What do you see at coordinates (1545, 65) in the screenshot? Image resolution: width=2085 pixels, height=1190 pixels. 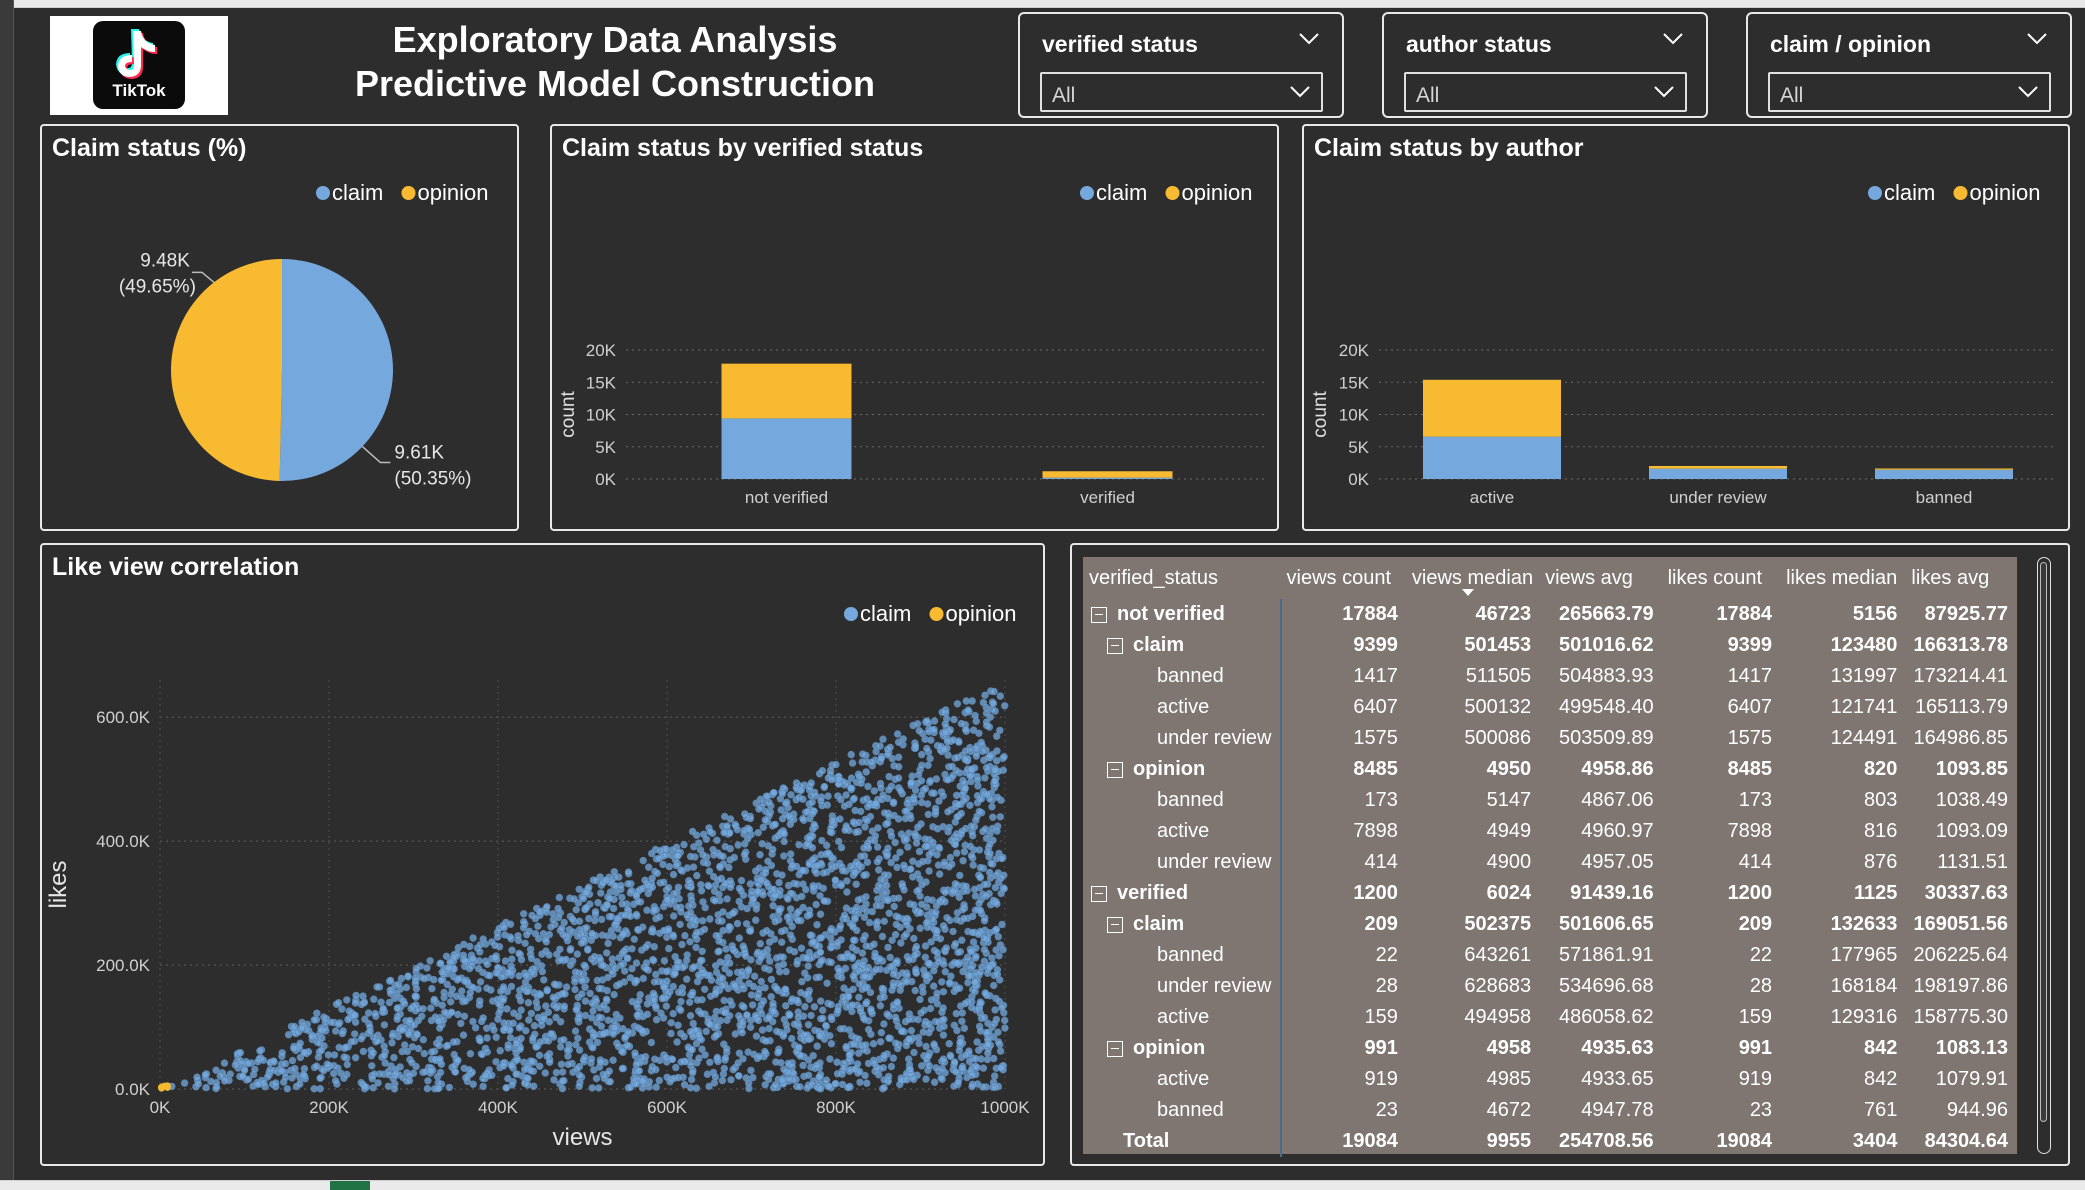 I see `slicer-author-status: author status All` at bounding box center [1545, 65].